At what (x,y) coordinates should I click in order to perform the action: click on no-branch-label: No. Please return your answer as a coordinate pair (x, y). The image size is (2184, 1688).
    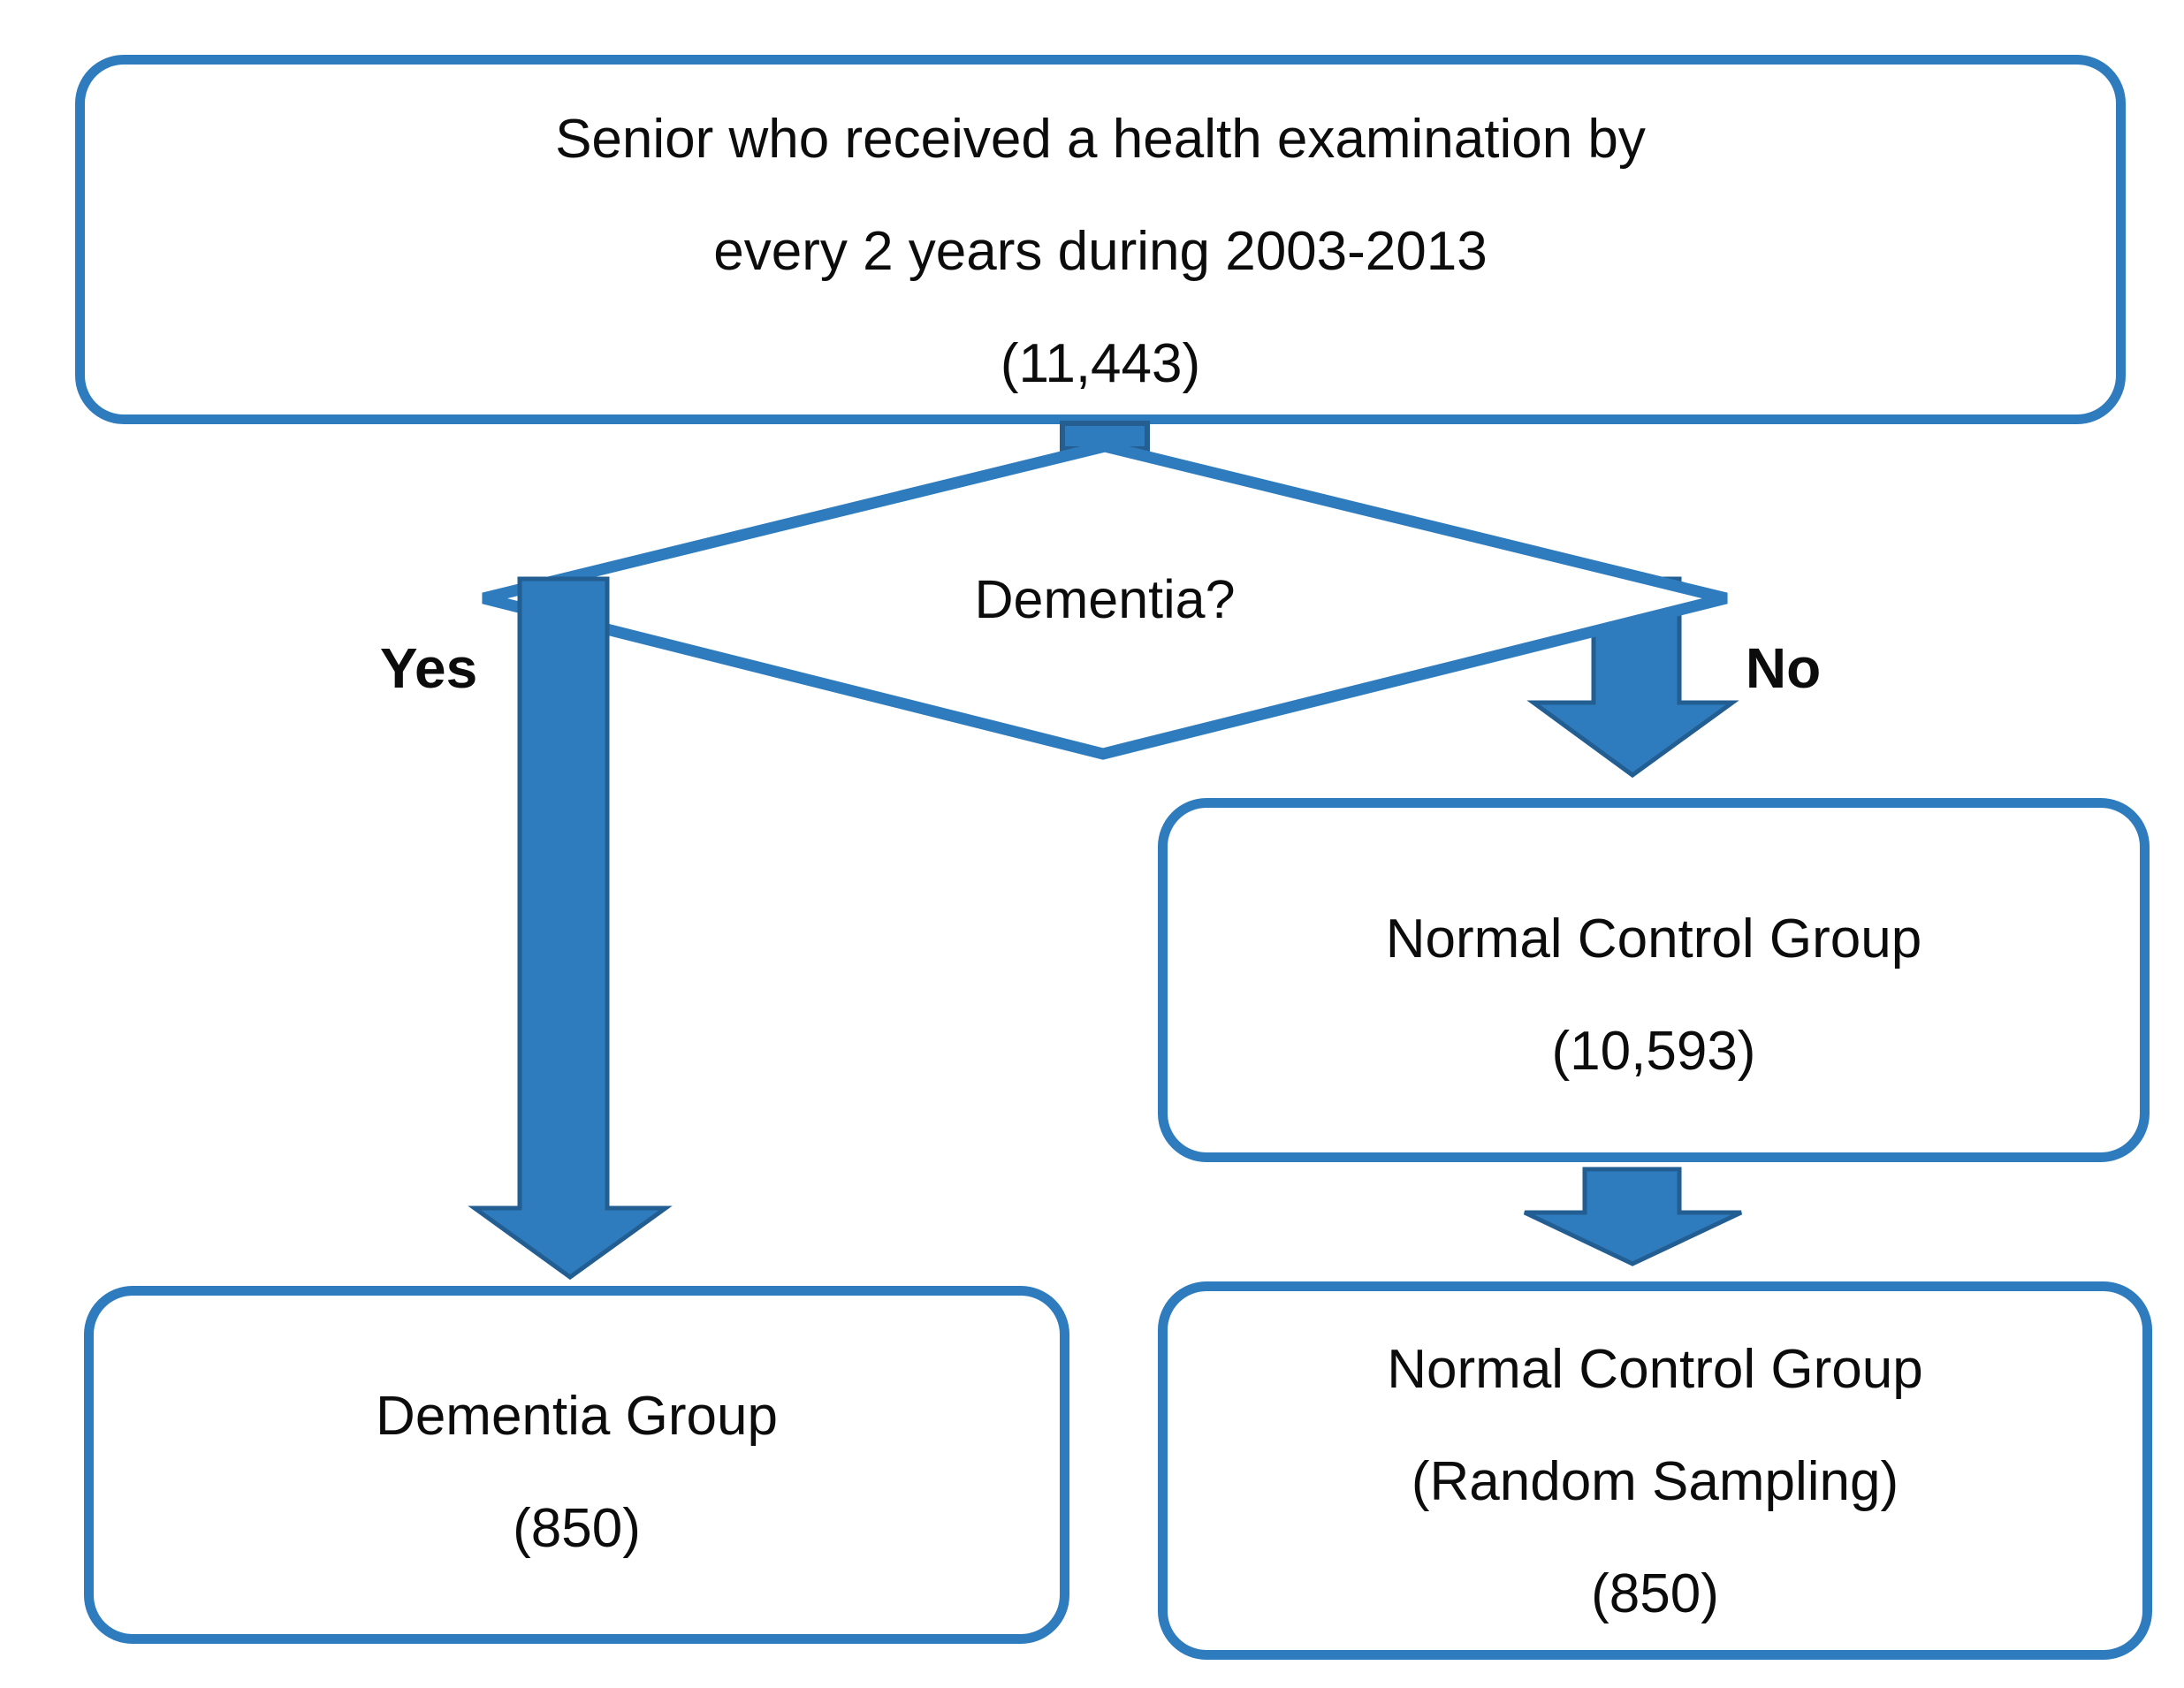
    Looking at the image, I should click on (1783, 668).